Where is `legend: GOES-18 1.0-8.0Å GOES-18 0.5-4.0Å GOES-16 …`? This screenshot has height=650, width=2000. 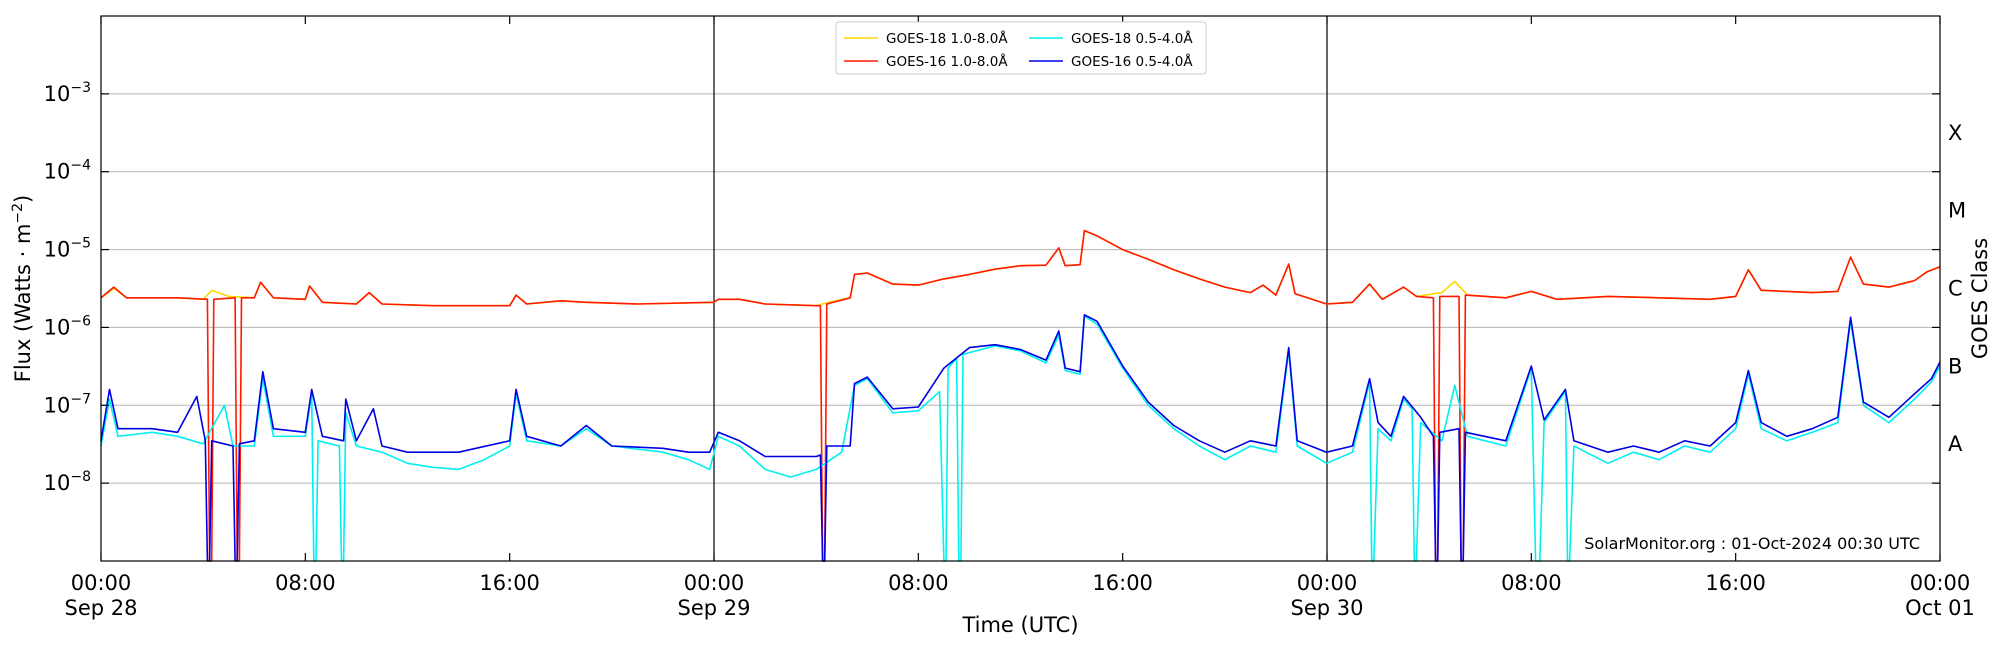
legend: GOES-18 1.0-8.0Å GOES-18 0.5-4.0Å GOES-16 … is located at coordinates (1021, 48).